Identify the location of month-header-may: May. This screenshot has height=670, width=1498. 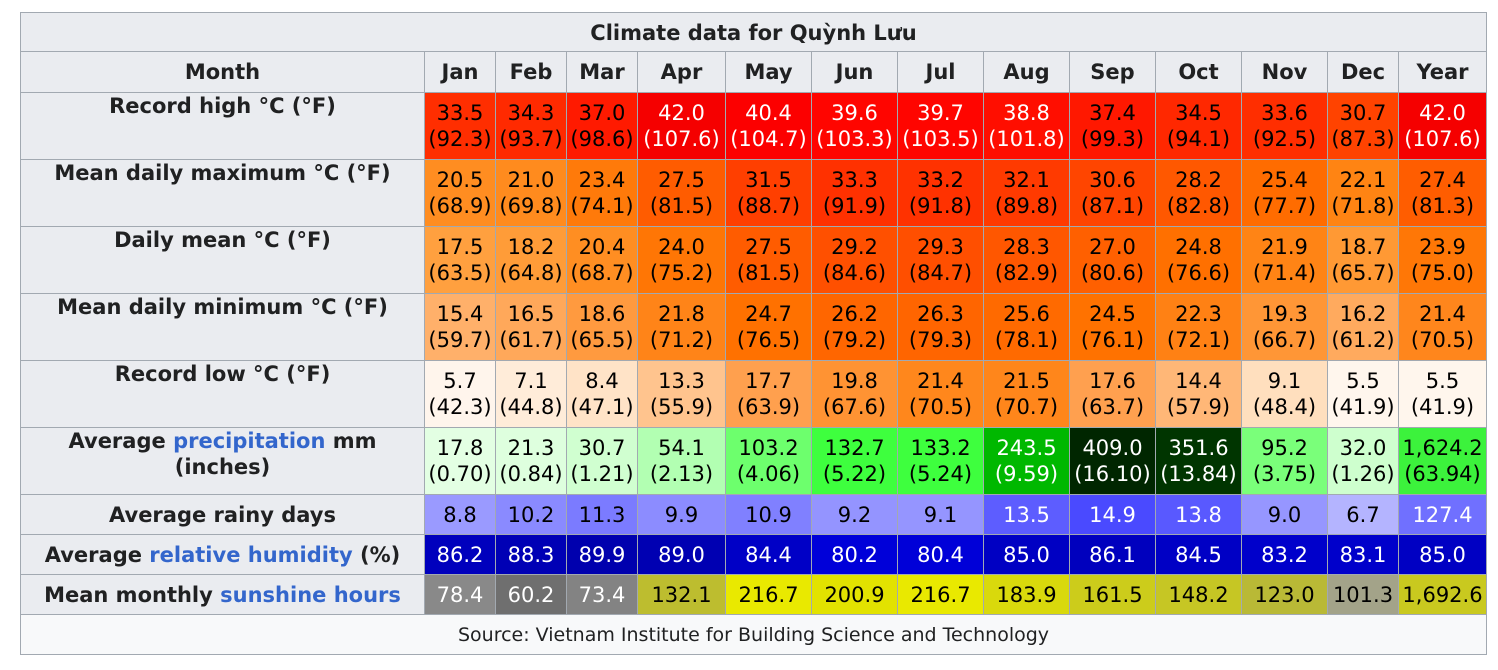
(768, 72).